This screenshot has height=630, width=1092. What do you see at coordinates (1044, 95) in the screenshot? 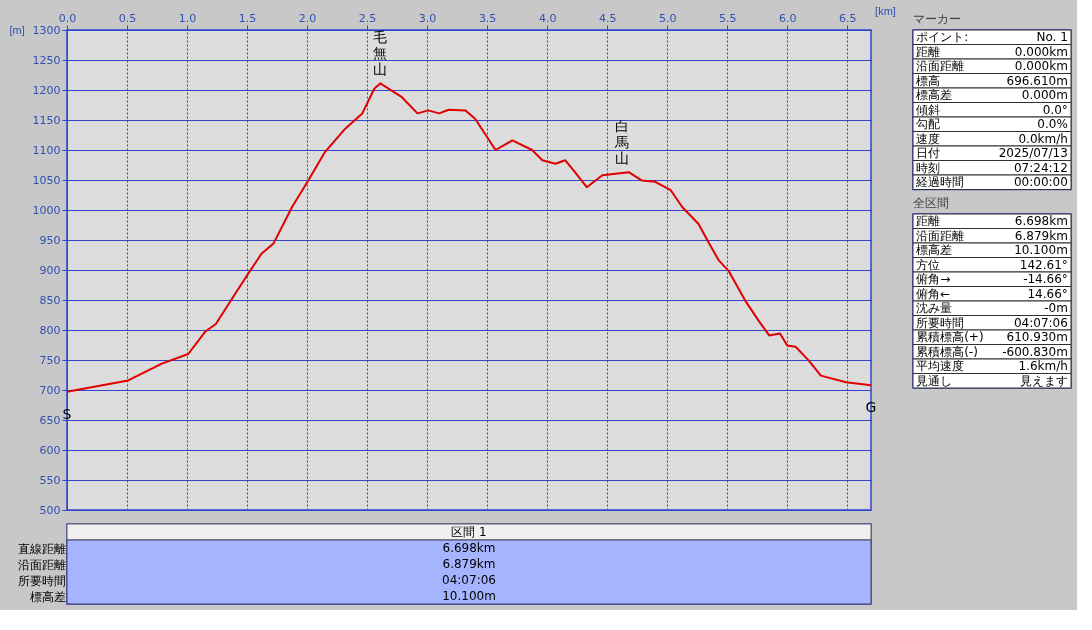
I see `text: 0.000m` at bounding box center [1044, 95].